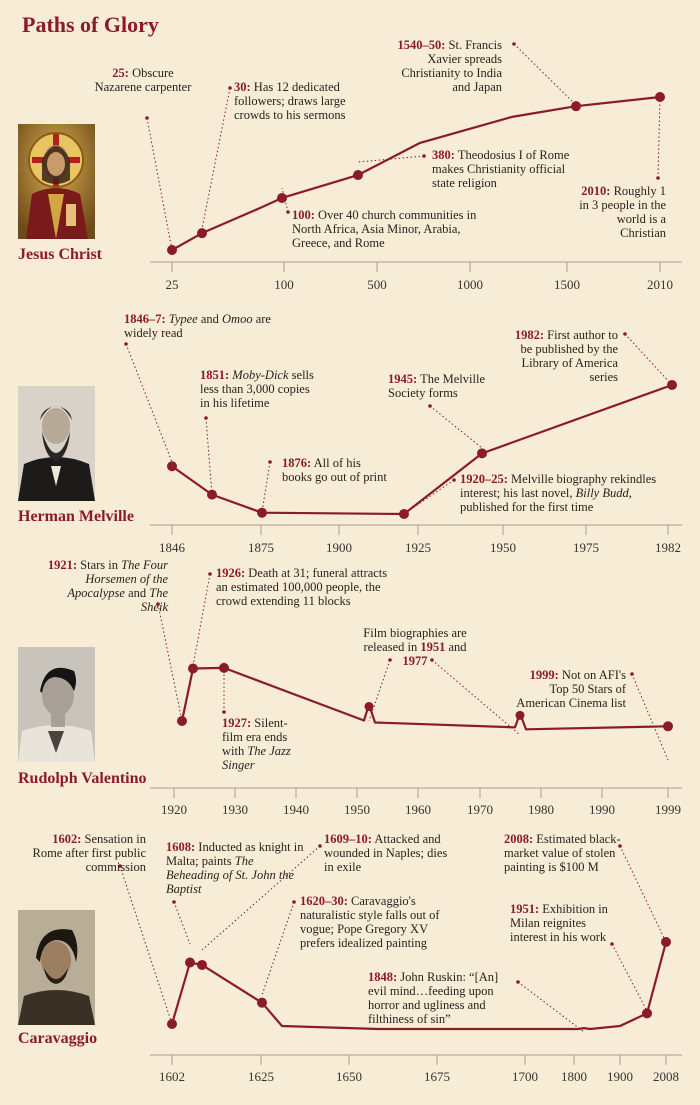 The width and height of the screenshot is (700, 1105). What do you see at coordinates (525, 1076) in the screenshot?
I see `x-tick-label: 1700` at bounding box center [525, 1076].